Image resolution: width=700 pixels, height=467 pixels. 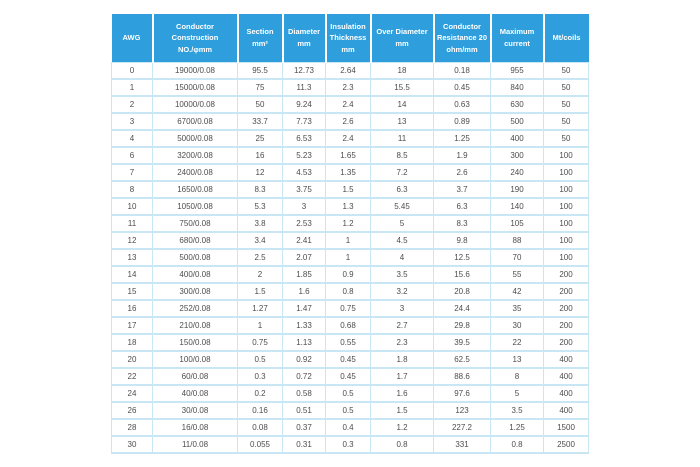 I want to click on table-cell: 0.45, so click(x=462, y=87).